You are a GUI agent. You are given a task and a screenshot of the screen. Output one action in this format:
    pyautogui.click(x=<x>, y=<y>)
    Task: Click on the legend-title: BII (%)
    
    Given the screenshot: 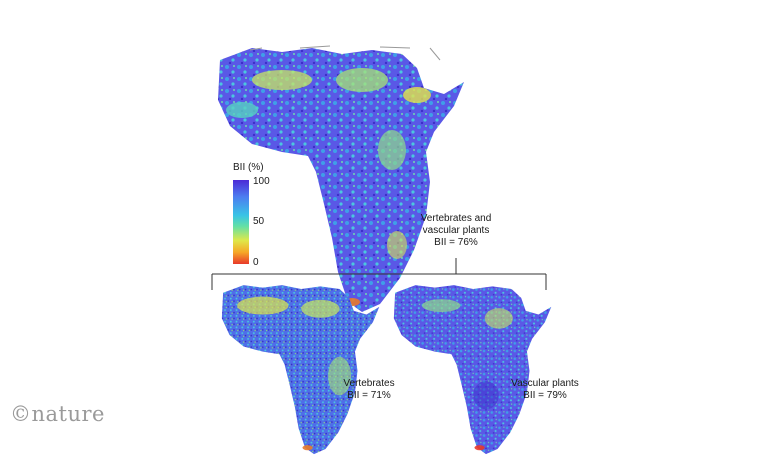 What is the action you would take?
    pyautogui.click(x=248, y=167)
    